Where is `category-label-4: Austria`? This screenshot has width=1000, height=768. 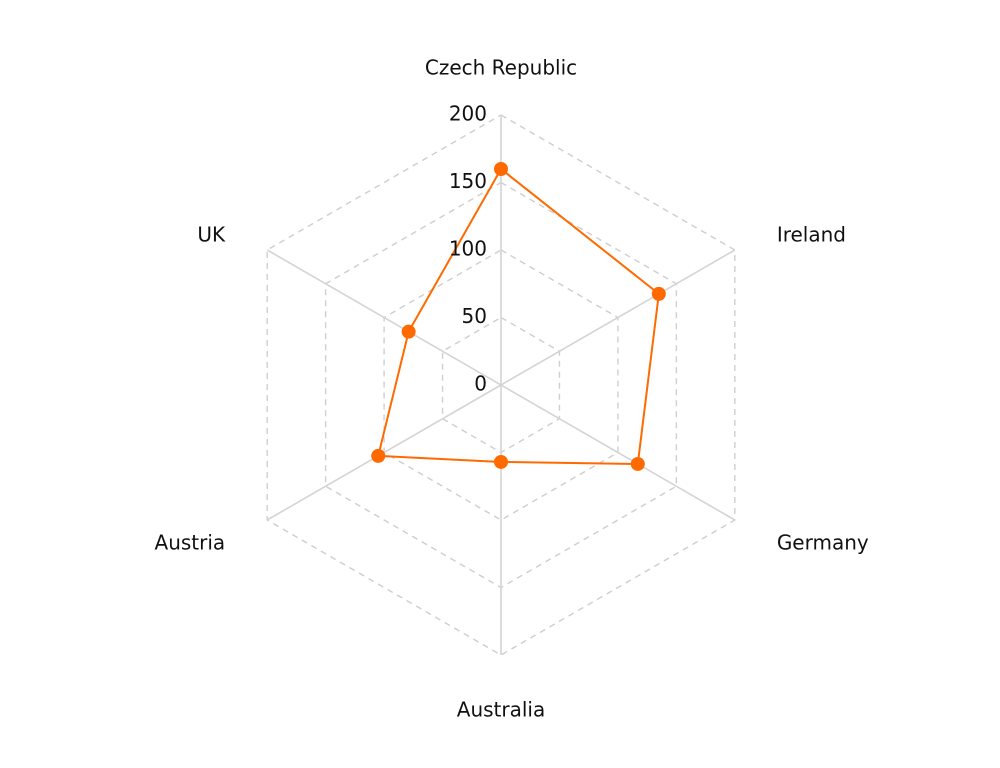
category-label-4: Austria is located at coordinates (190, 543).